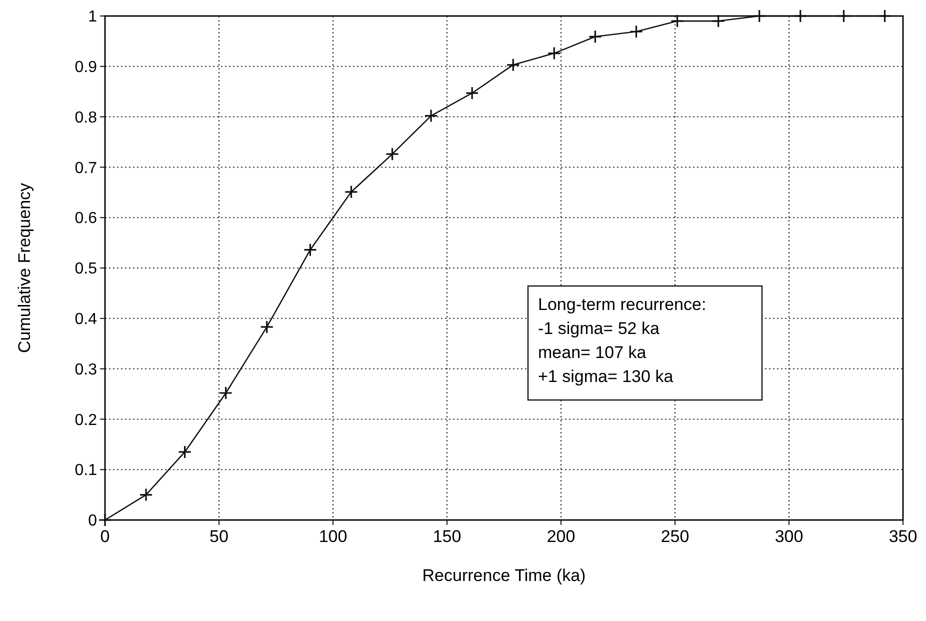  Describe the element at coordinates (592, 352) in the screenshot. I see `annotation: mean= 107 ka` at that location.